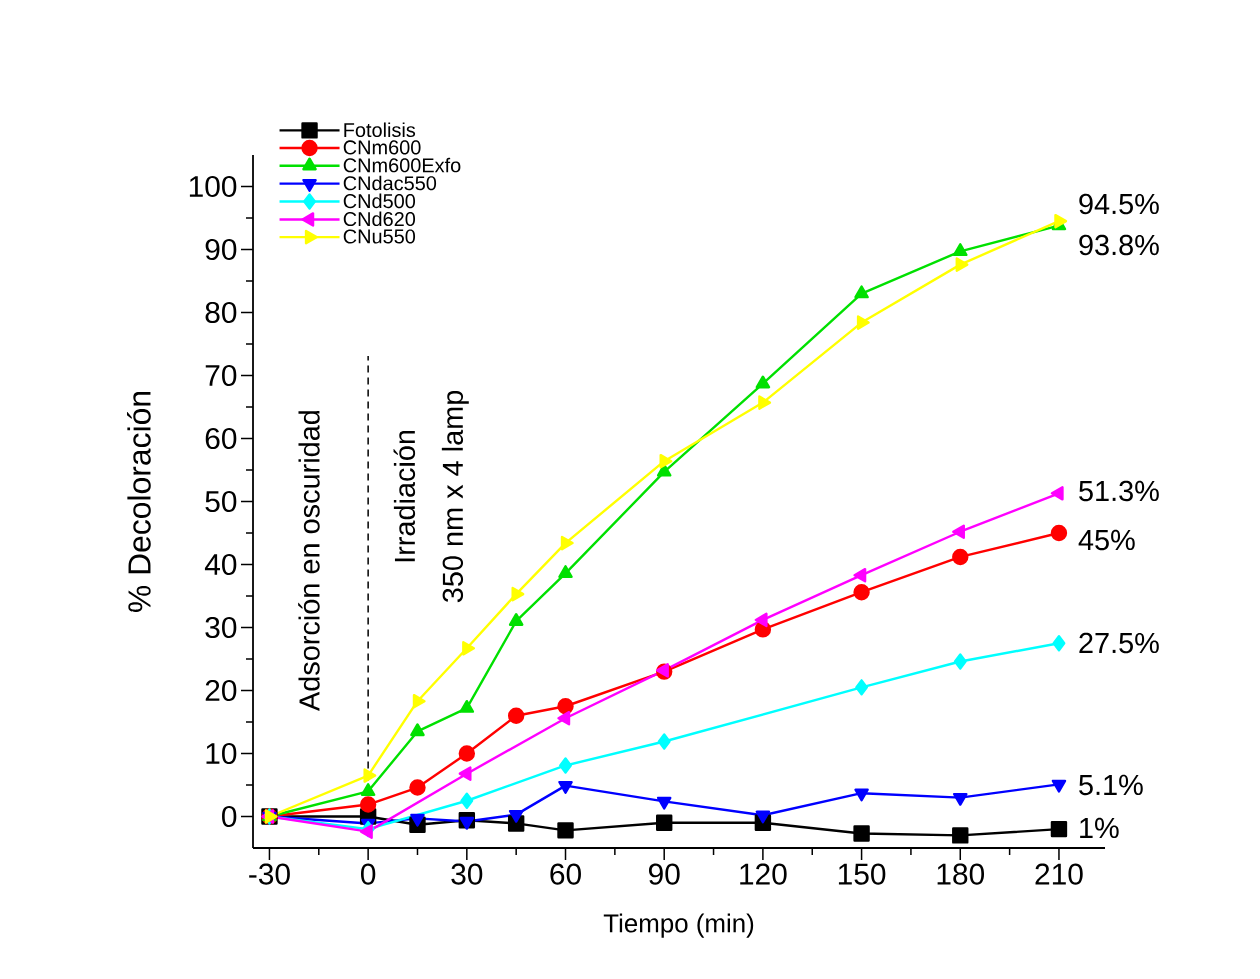 The image size is (1260, 979). Describe the element at coordinates (379, 236) in the screenshot. I see `legend-label: CNu550` at that location.